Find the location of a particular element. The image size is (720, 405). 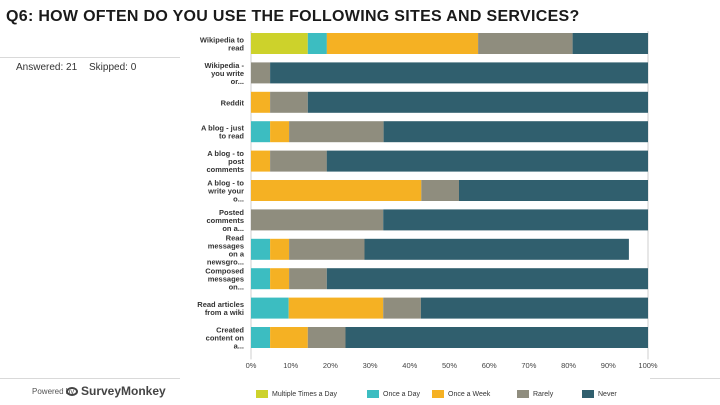

brand-name: SurveyMonkey is located at coordinates (123, 391).